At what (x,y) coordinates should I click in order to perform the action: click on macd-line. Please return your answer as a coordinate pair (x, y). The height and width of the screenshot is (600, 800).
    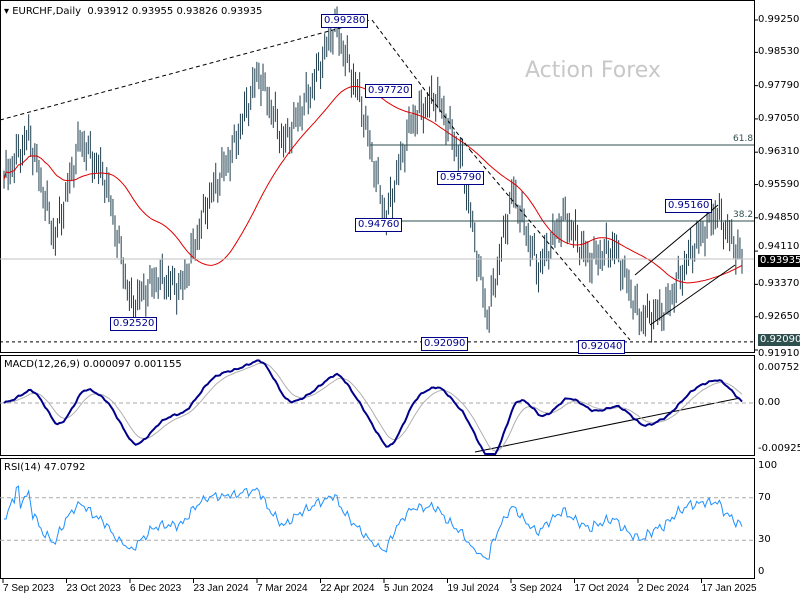
    Looking at the image, I should click on (373, 407).